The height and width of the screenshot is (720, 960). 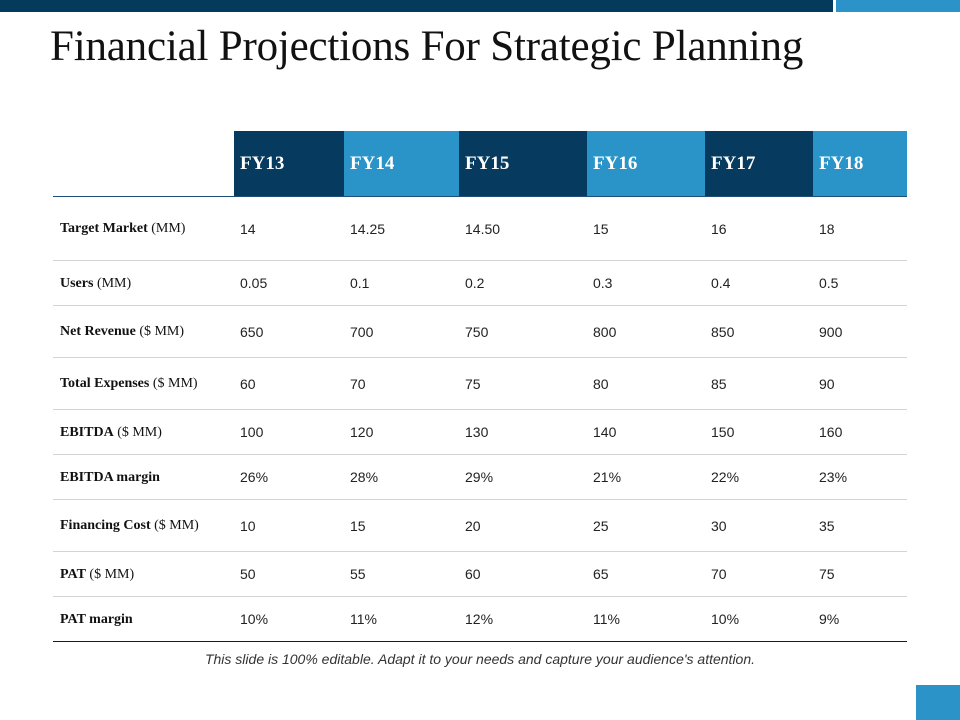 I want to click on column-header-fy17: FY17, so click(x=759, y=164).